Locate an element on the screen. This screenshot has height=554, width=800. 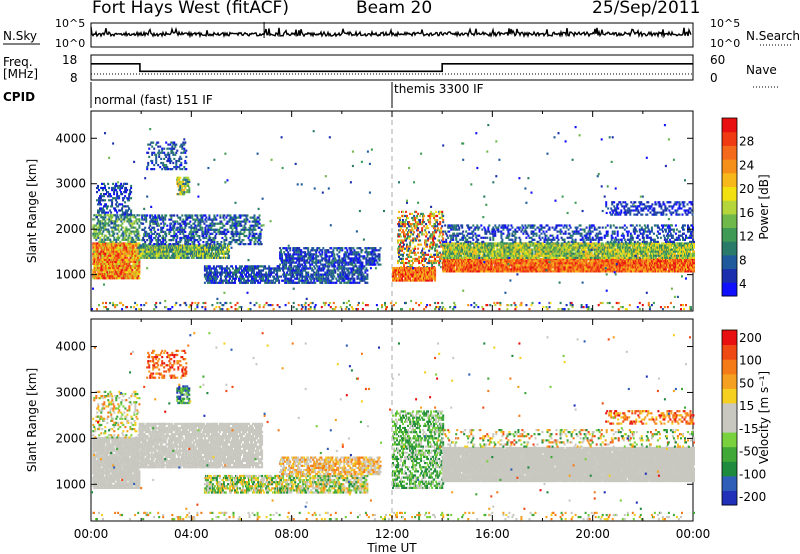
freq-left-tick-high: 18 is located at coordinates (69, 60).